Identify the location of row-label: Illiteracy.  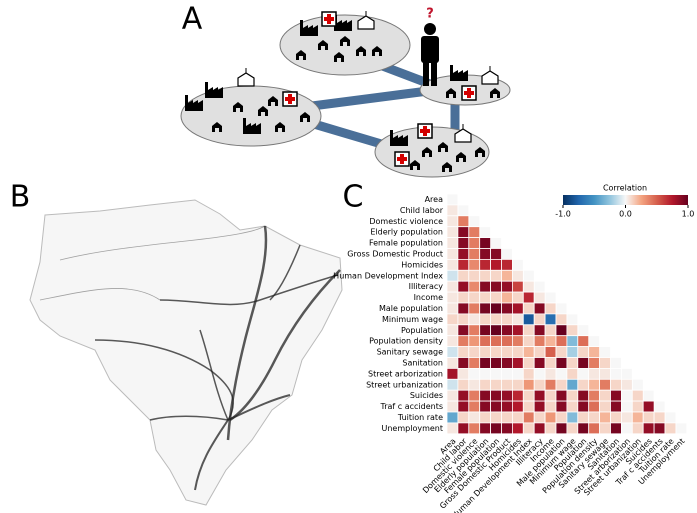
(426, 286).